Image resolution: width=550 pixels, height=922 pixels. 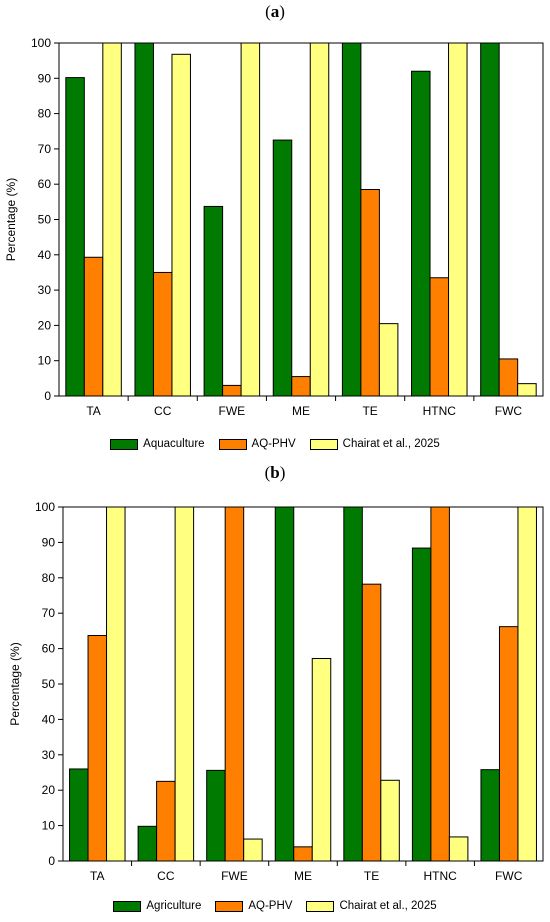 What do you see at coordinates (216, 815) in the screenshot?
I see `bar-agriculture-fwe` at bounding box center [216, 815].